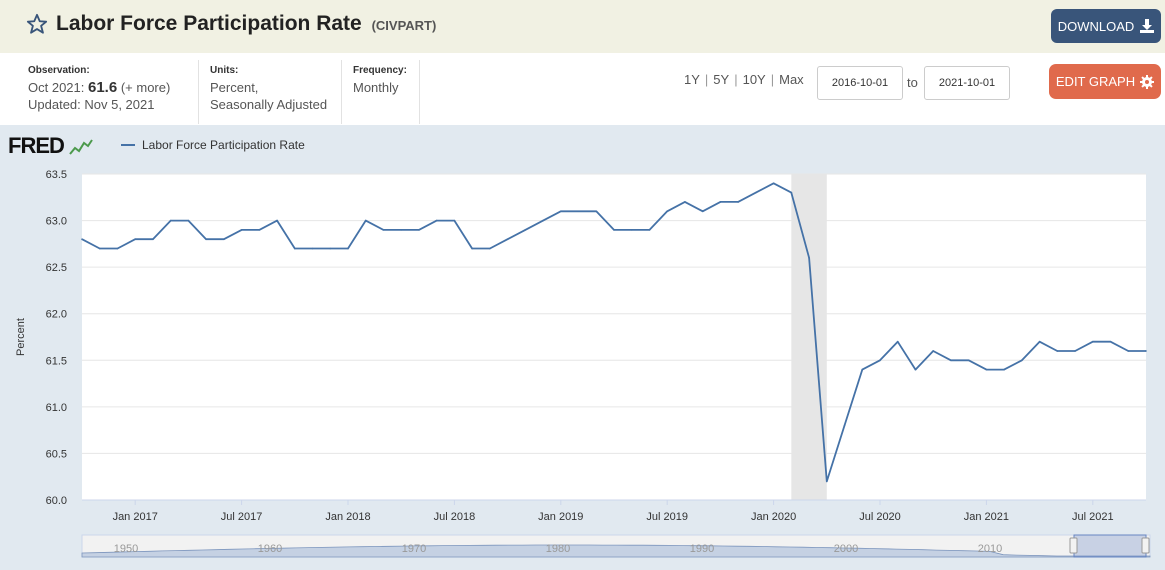 This screenshot has width=1165, height=570. What do you see at coordinates (103, 87) in the screenshot?
I see `observation-value: 61.6` at bounding box center [103, 87].